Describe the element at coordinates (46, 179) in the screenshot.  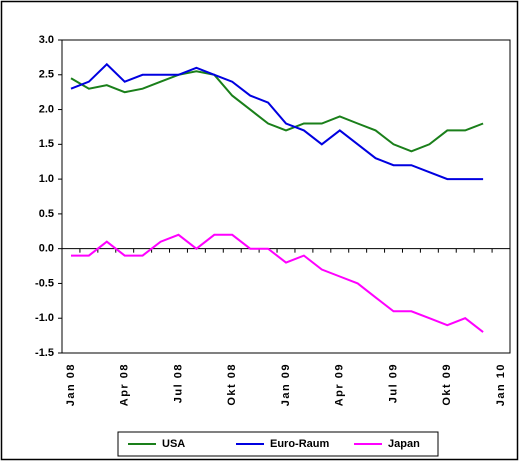
I see `y-tick-label: 1.0` at that location.